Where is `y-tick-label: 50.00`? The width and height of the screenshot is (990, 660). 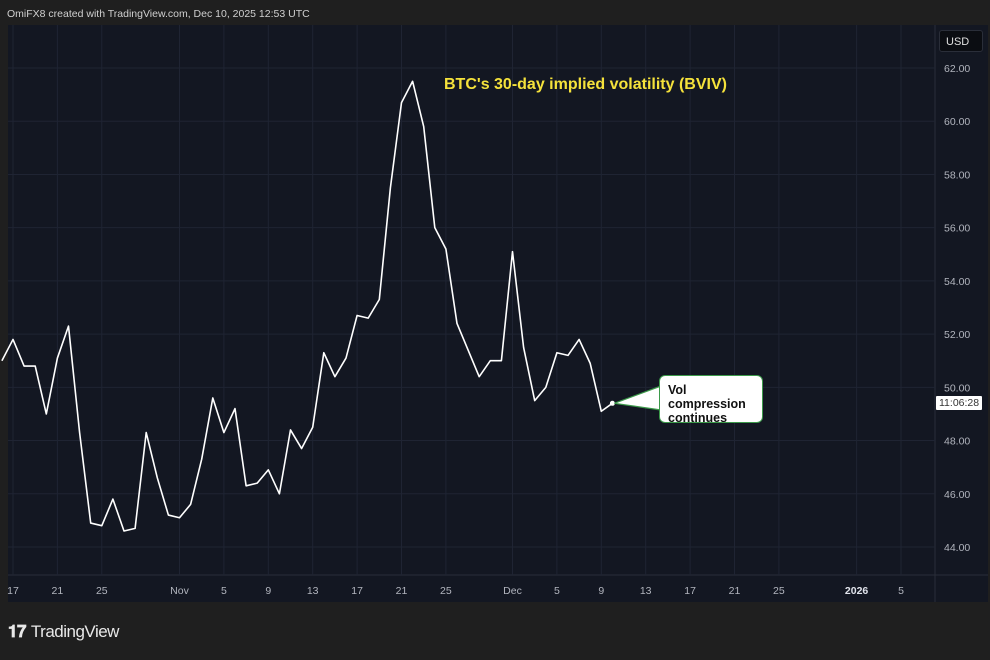 y-tick-label: 50.00 is located at coordinates (957, 388).